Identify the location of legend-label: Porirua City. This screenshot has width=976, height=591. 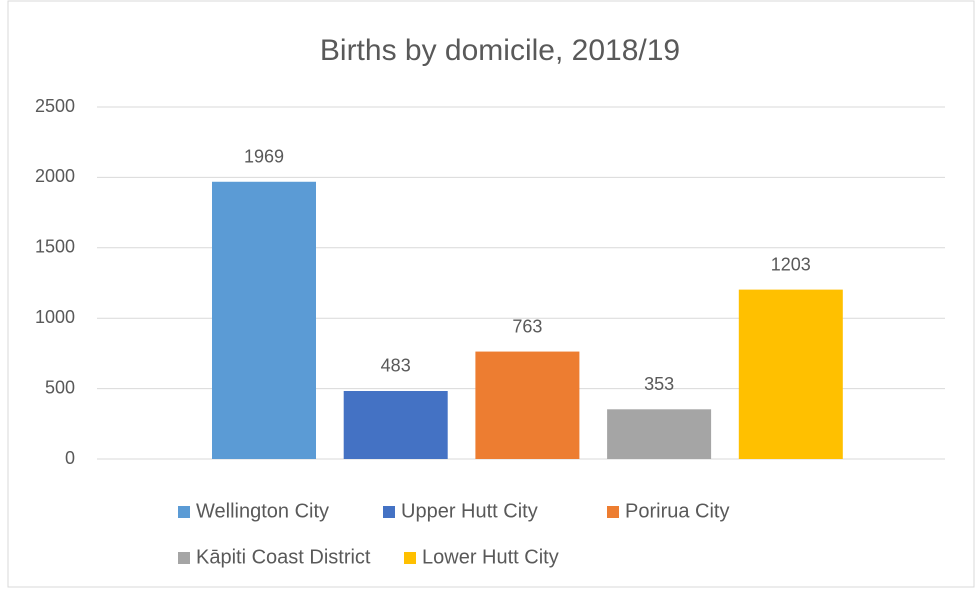
(677, 511).